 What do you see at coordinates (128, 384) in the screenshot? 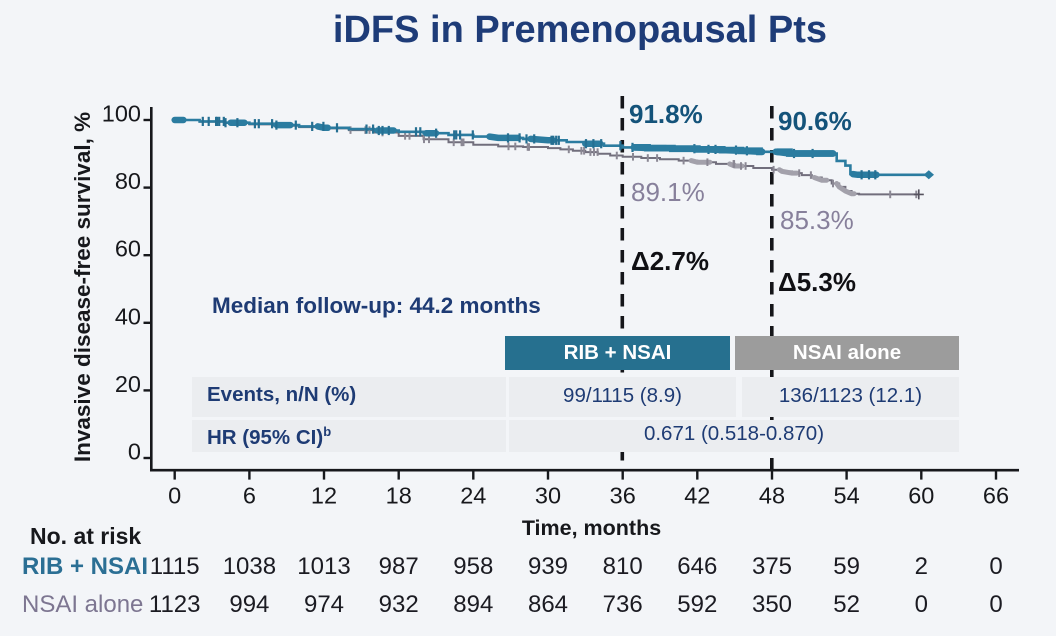
I see `svg-text: 20` at bounding box center [128, 384].